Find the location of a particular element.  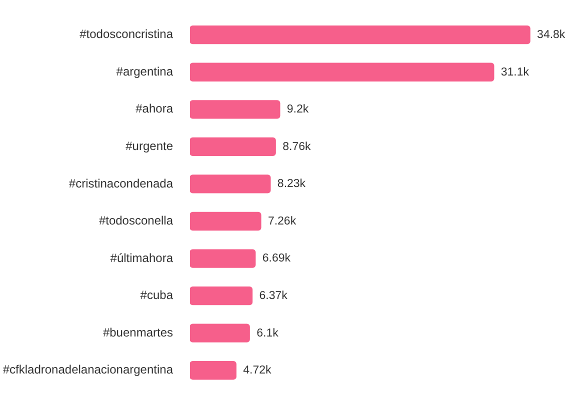

data-label: 34.8k is located at coordinates (551, 35).